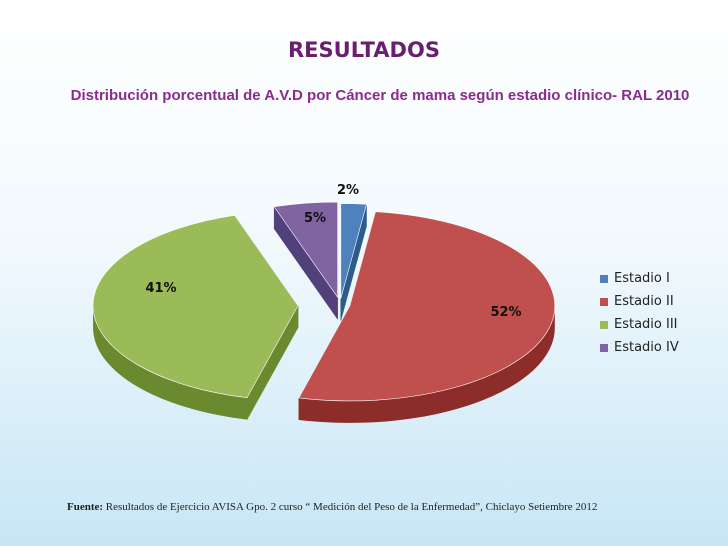 This screenshot has width=728, height=546. I want to click on chart-legend: Estadio I Estadio II Estadio III Estadio IV, so click(639, 313).